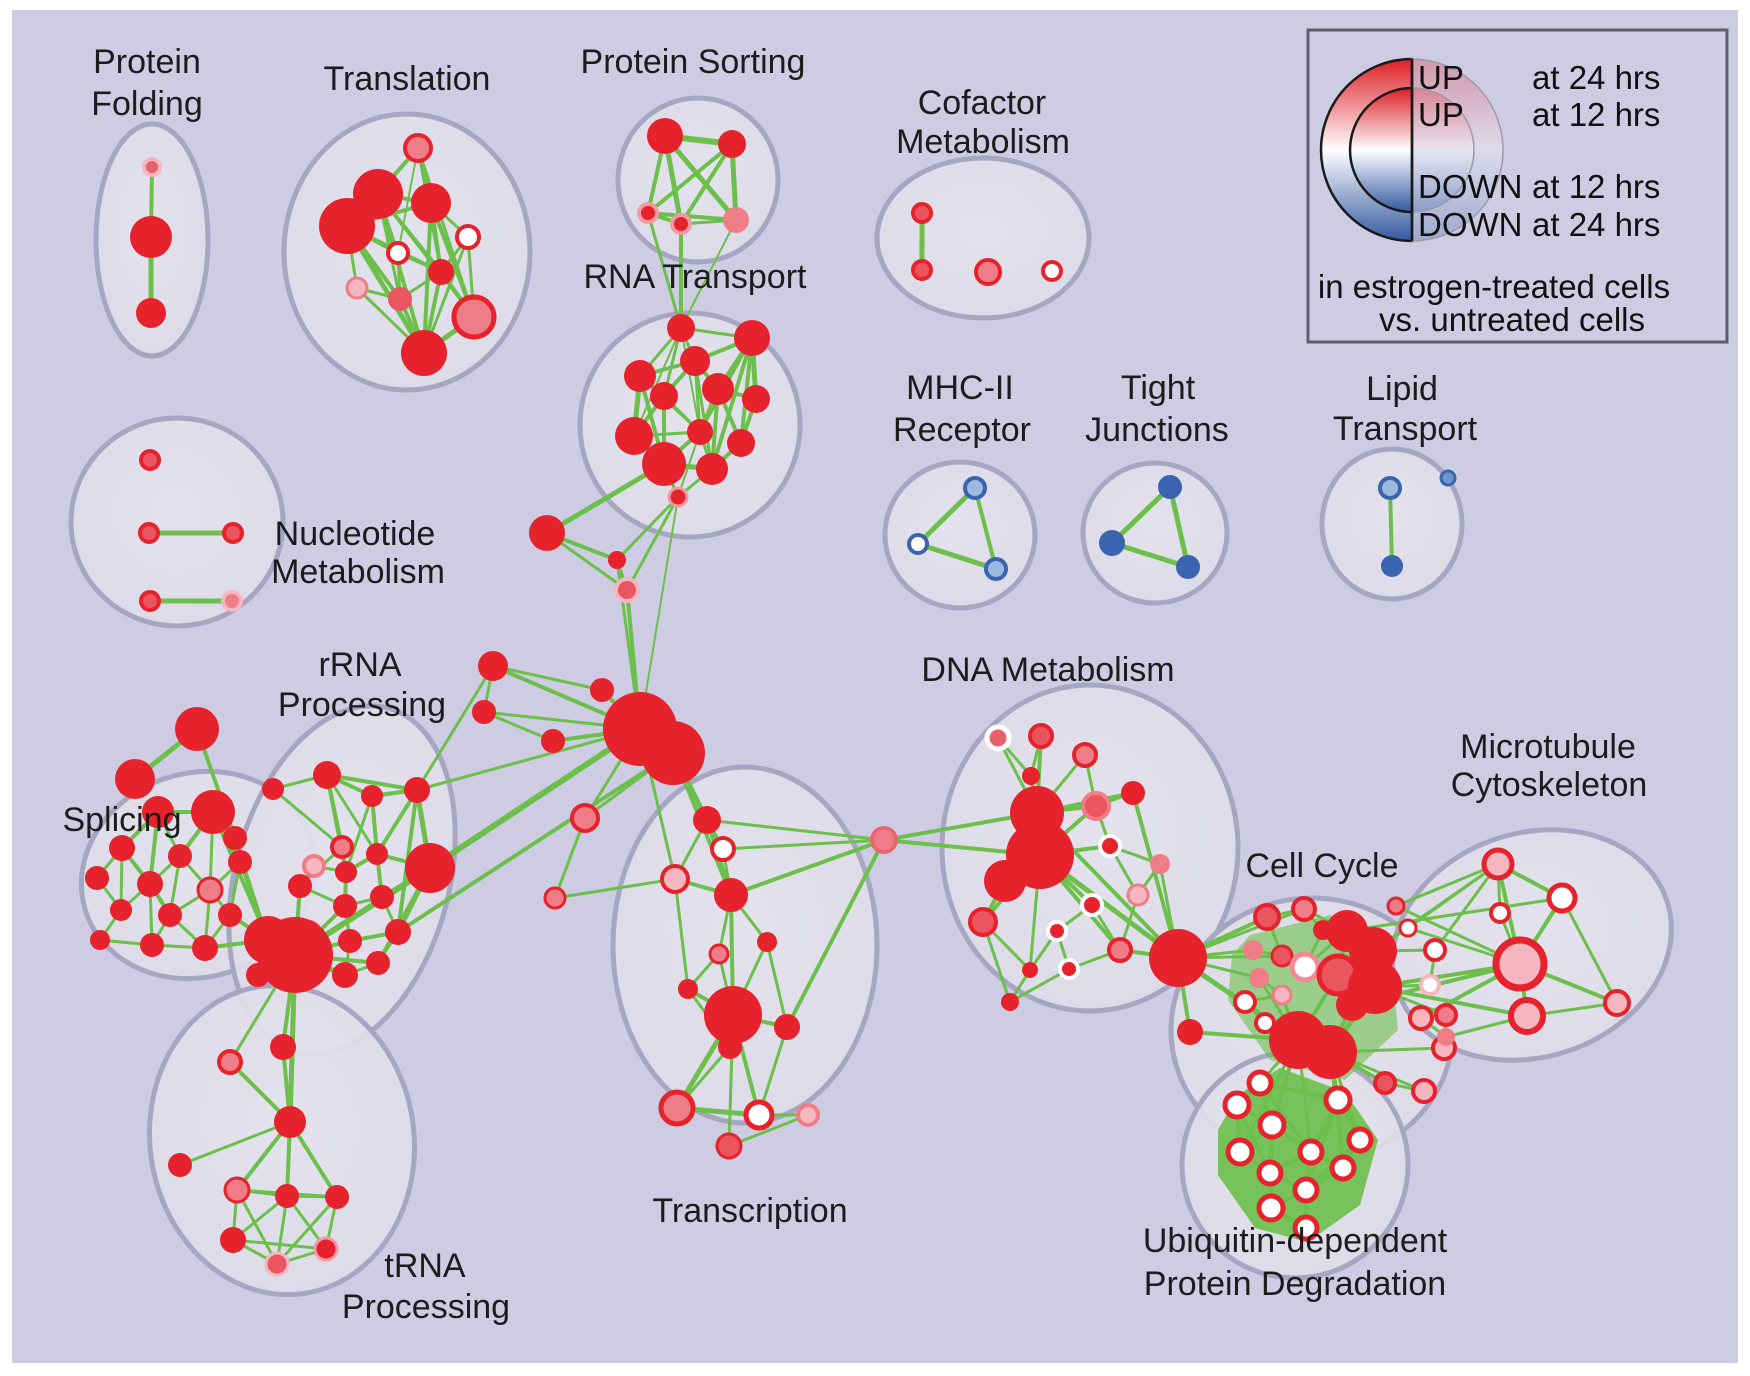 The image size is (1750, 1376). Describe the element at coordinates (983, 142) in the screenshot. I see `cluster-label-cofactor-metabolism: Metabolism` at that location.